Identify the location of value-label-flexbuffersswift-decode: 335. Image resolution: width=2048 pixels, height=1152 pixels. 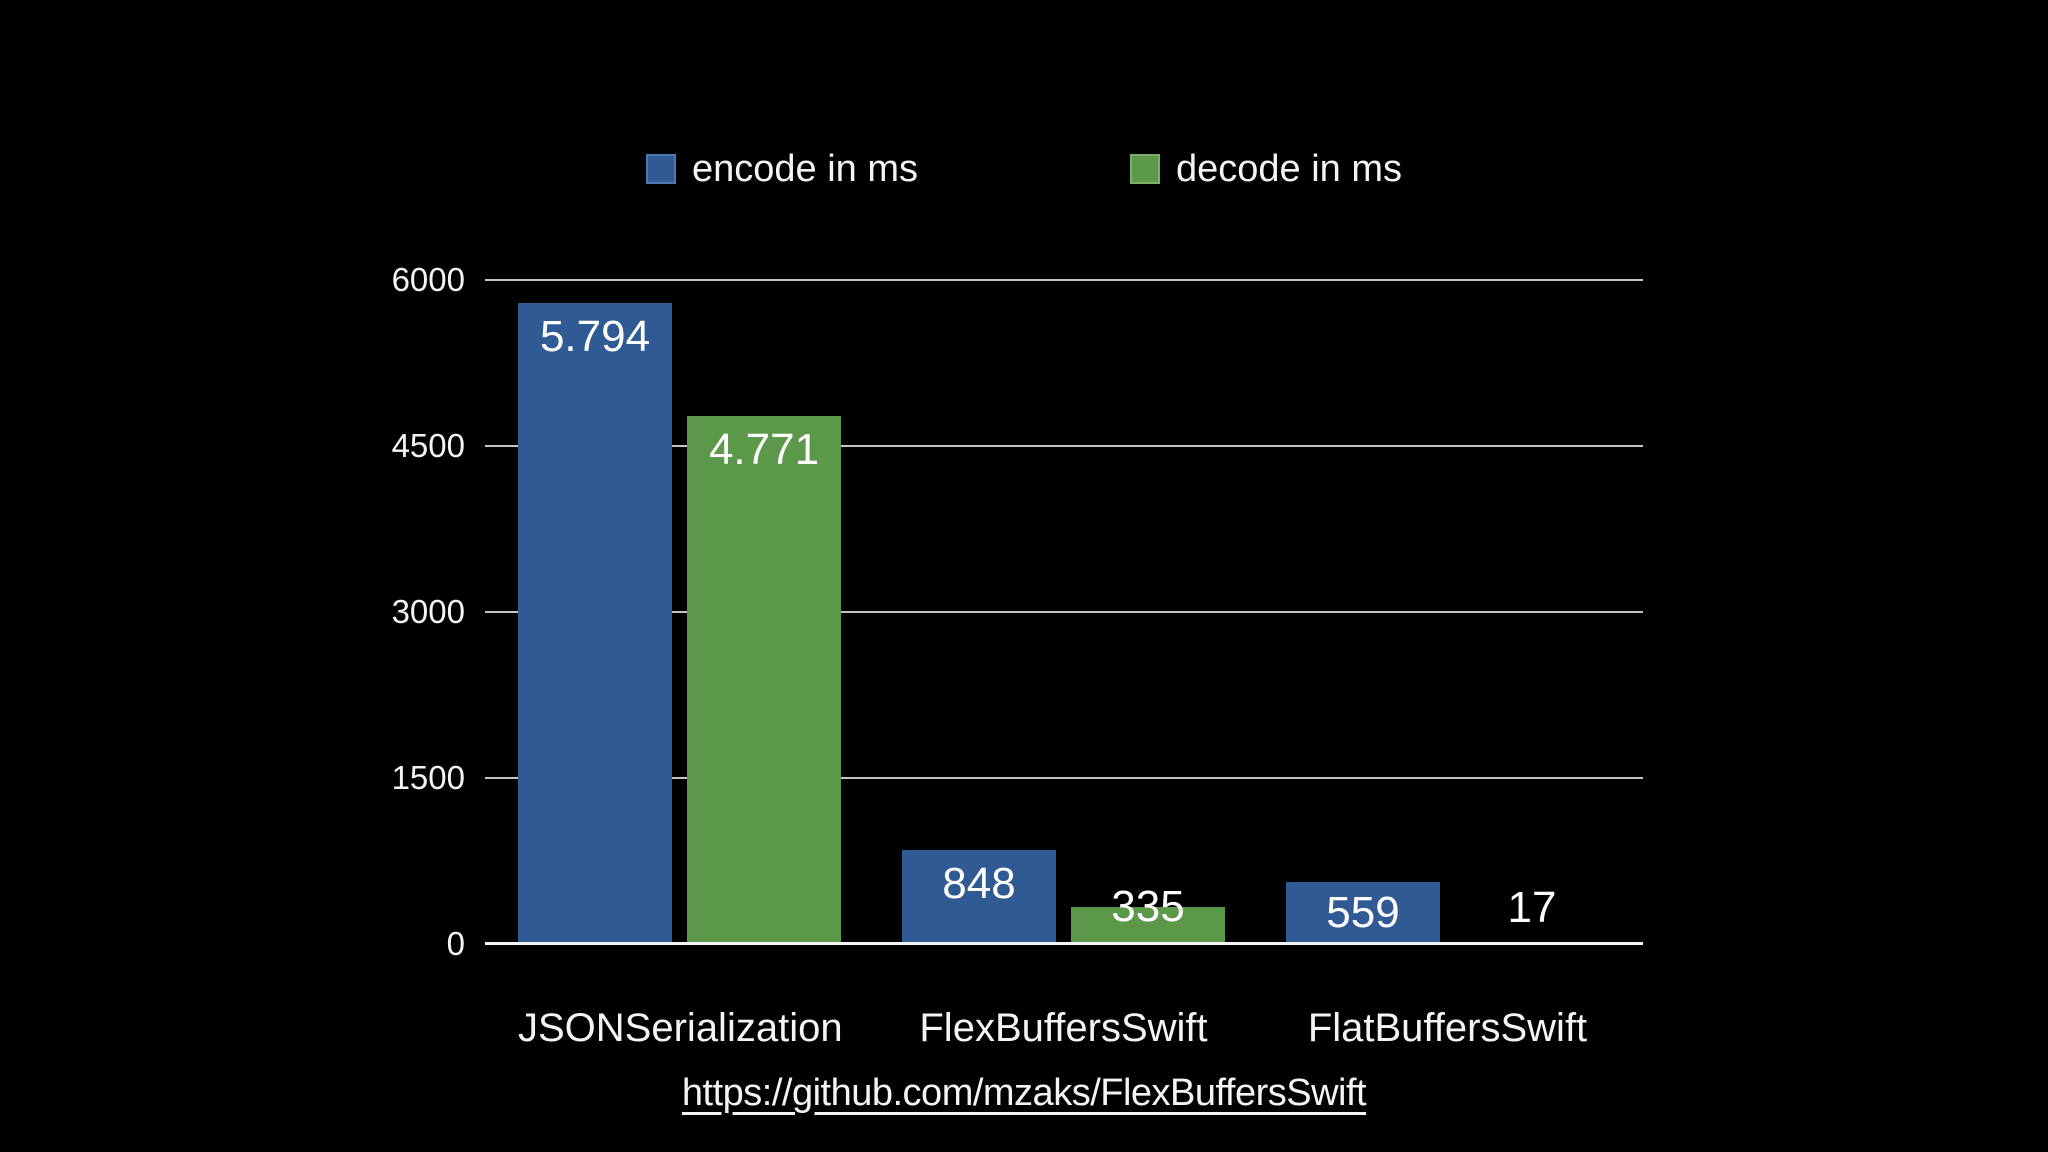
(1148, 906).